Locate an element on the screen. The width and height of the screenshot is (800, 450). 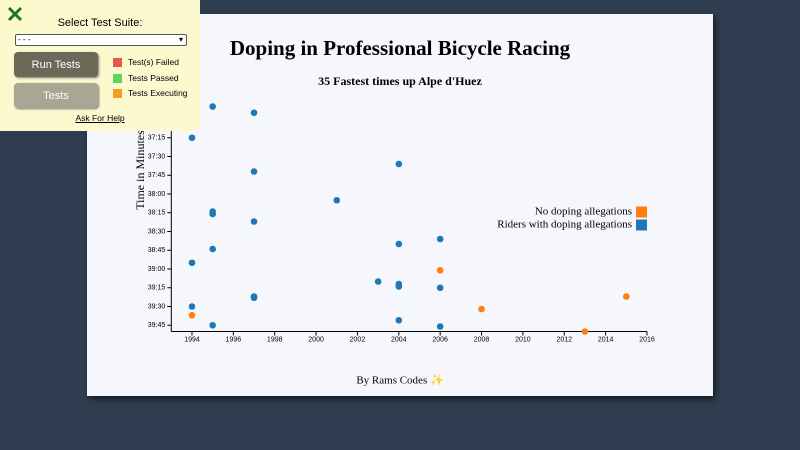
x-tick-label: 2006 is located at coordinates (440, 339).